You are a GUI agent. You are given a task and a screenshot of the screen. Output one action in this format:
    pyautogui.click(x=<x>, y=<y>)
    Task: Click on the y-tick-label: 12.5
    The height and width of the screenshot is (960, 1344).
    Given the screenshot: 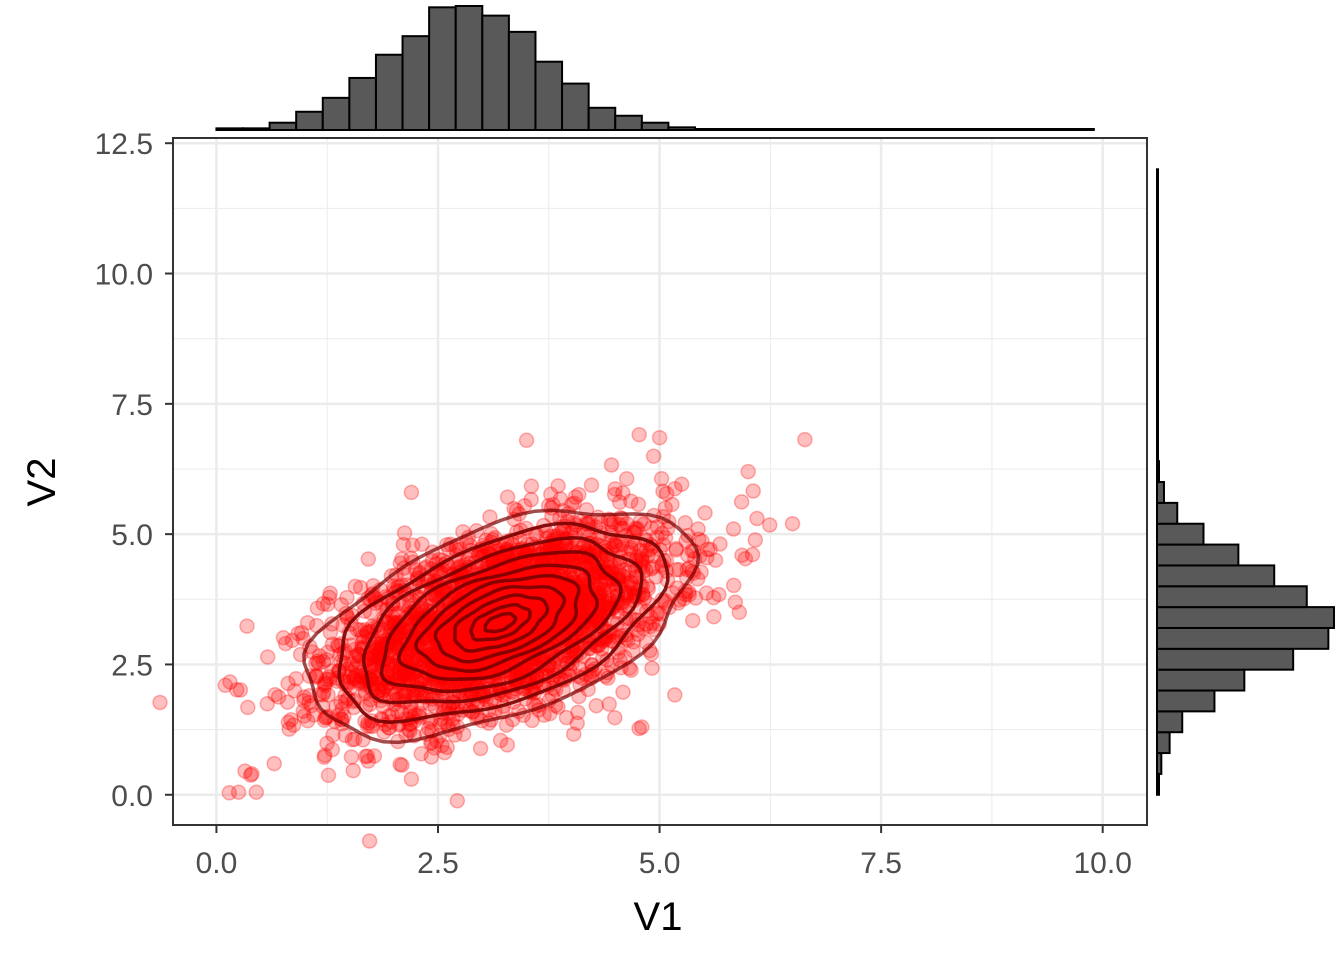 What is the action you would take?
    pyautogui.click(x=124, y=144)
    